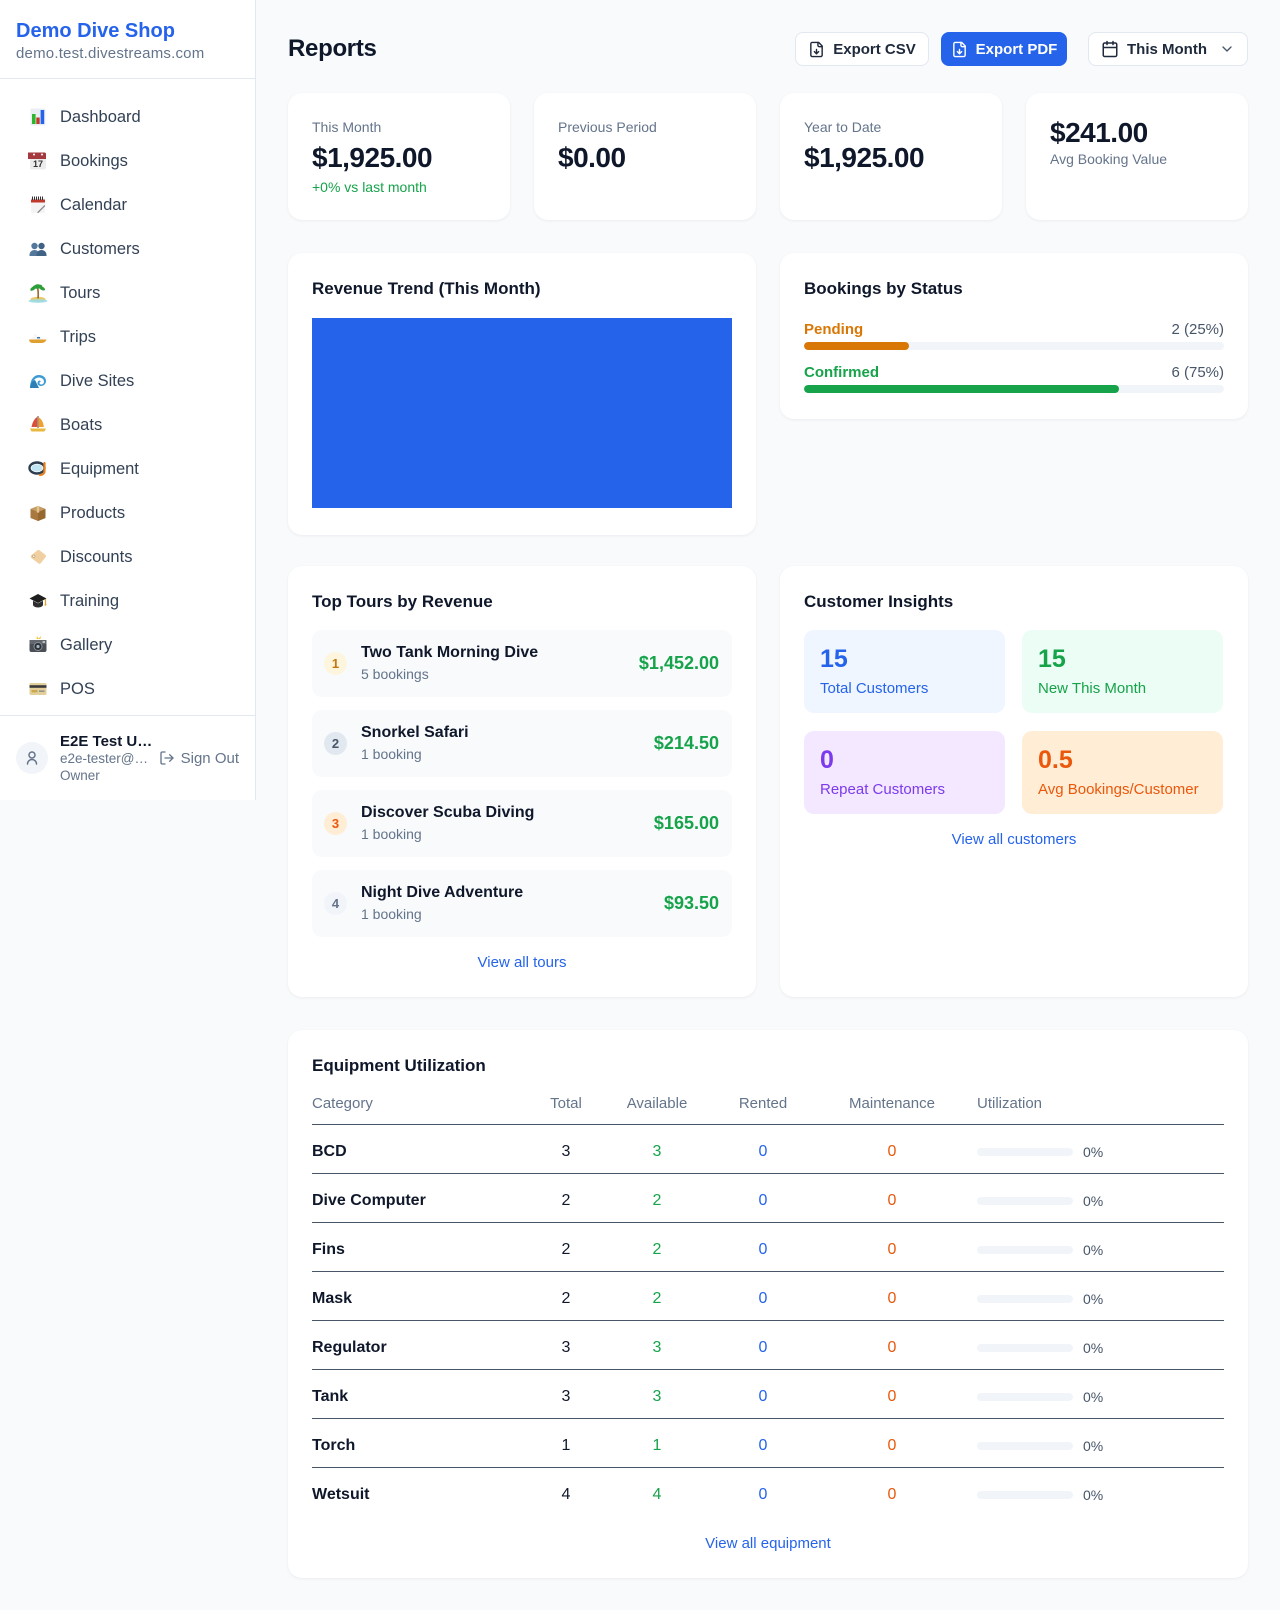 This screenshot has height=1610, width=1280. I want to click on svg-text: 17, so click(38, 164).